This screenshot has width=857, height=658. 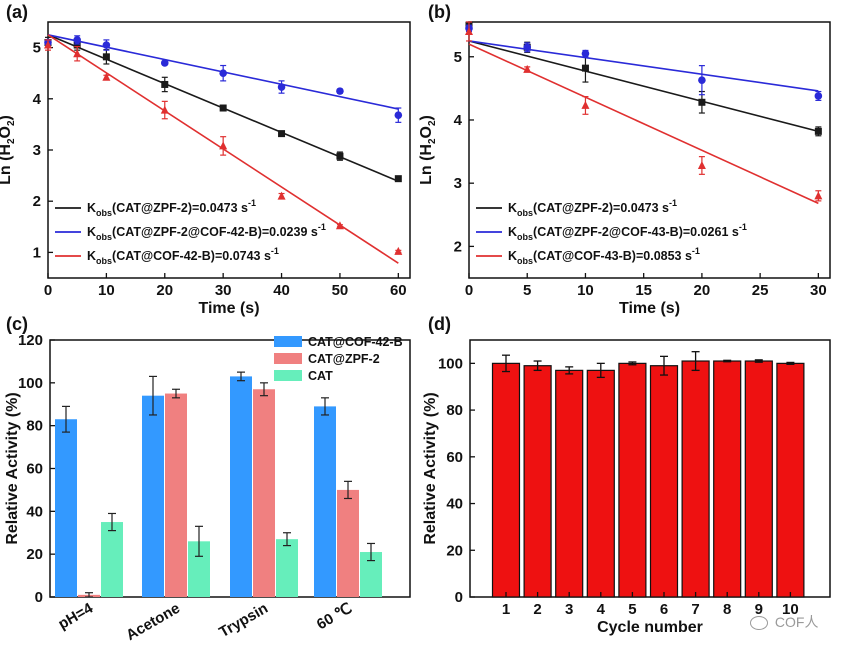 What do you see at coordinates (664, 609) in the screenshot?
I see `x-tick-label: 6` at bounding box center [664, 609].